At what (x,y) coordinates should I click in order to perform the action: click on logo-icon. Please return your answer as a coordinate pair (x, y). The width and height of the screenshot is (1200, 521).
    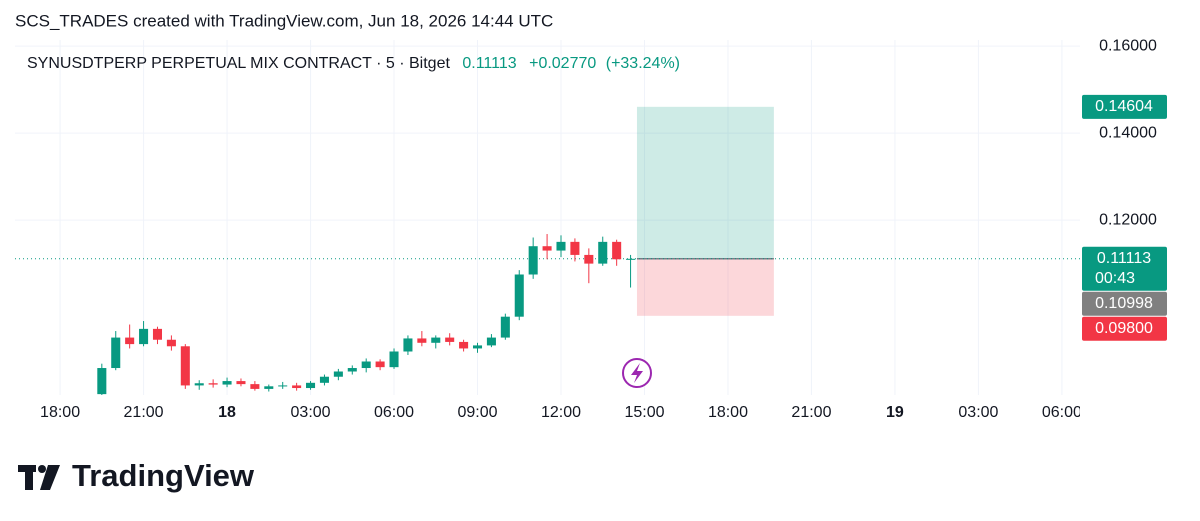
    Looking at the image, I should click on (39, 477).